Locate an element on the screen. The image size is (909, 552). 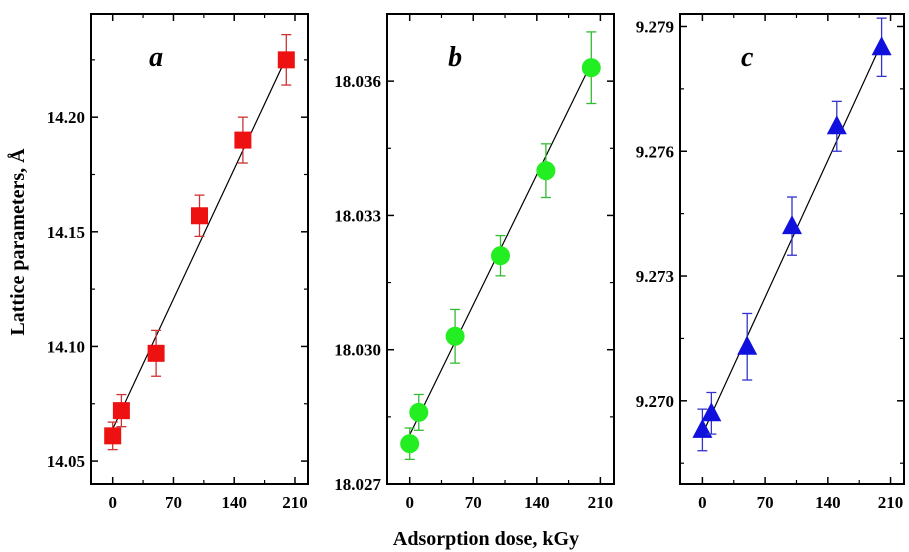
y-tick-label: 14.05 is located at coordinates (66, 461).